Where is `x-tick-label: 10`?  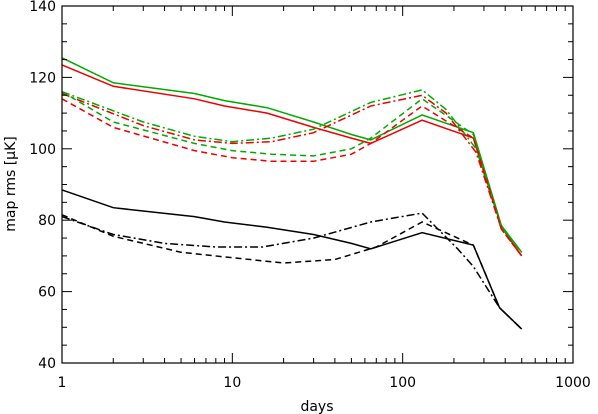 x-tick-label: 10 is located at coordinates (232, 383).